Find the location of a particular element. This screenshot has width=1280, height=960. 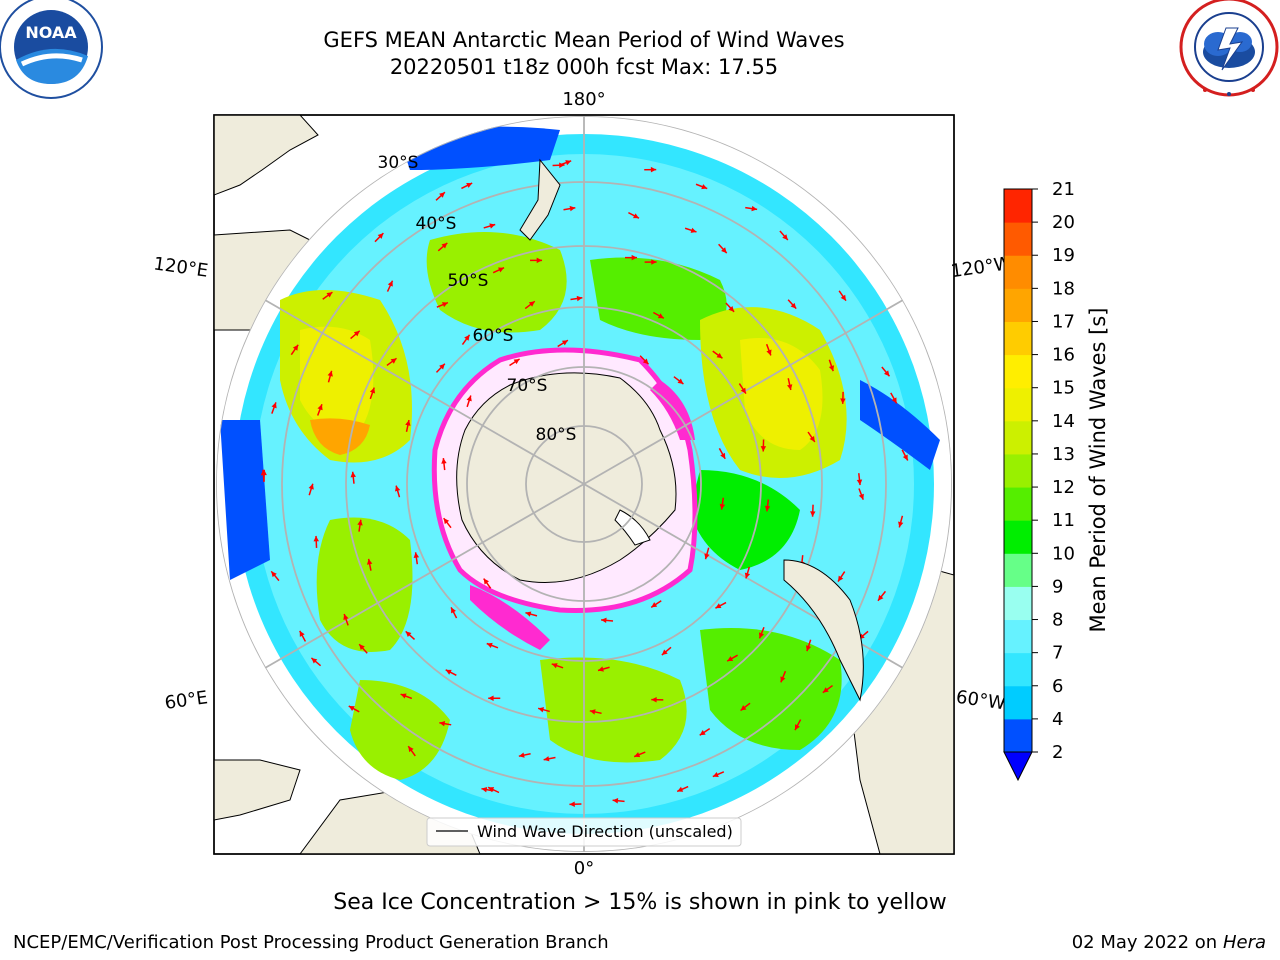

colorbar-tick-label: 18 is located at coordinates (1063, 288).